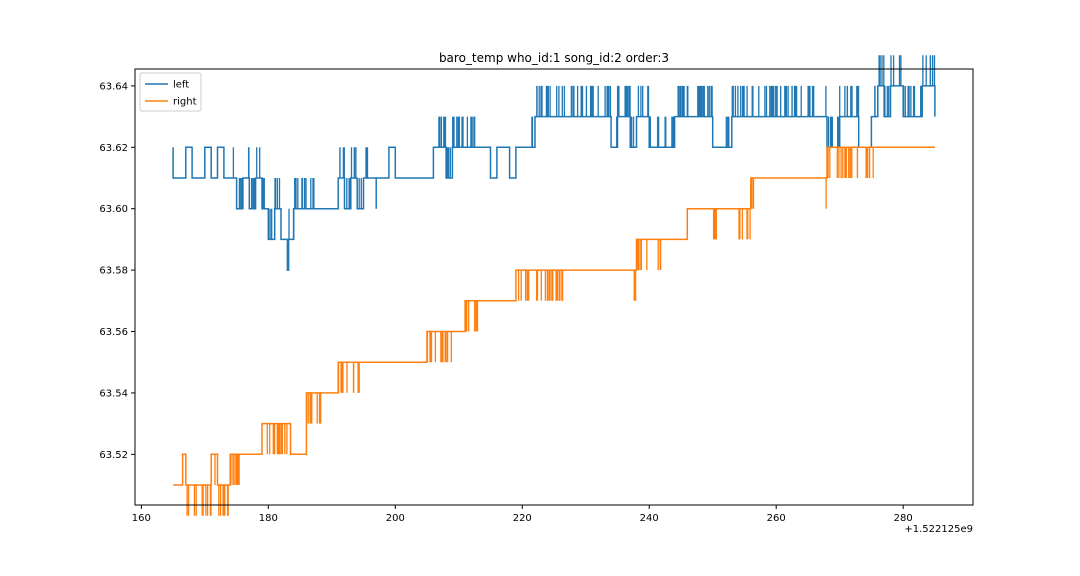  I want to click on legend-label-right: right, so click(185, 102).